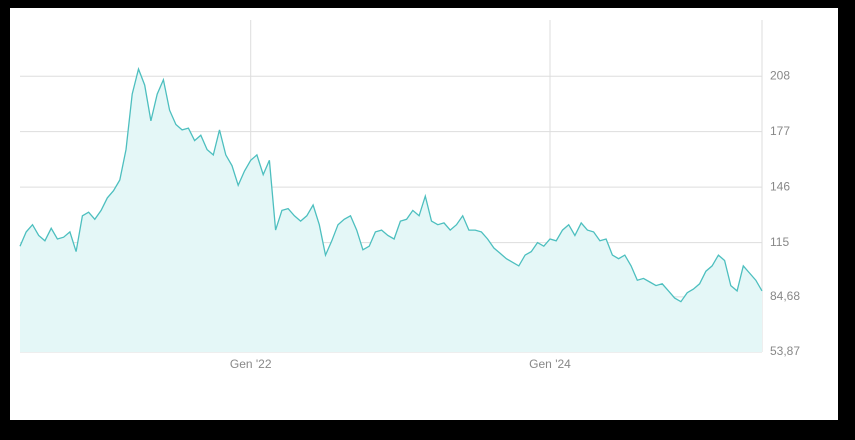  I want to click on y-tick-label: 208, so click(780, 75).